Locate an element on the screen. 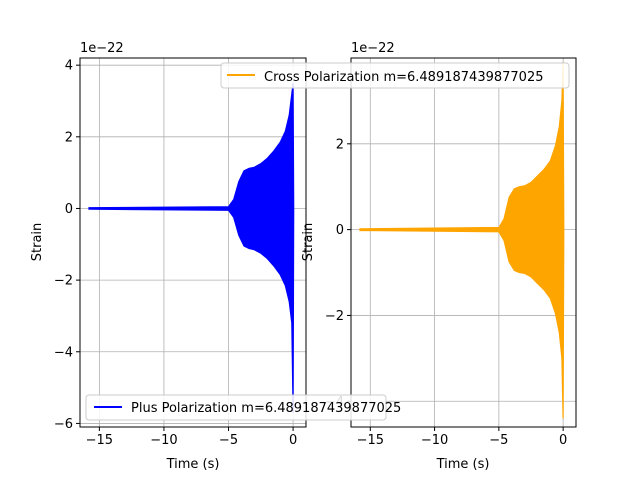  right-x-tick-label: −10 is located at coordinates (434, 440).